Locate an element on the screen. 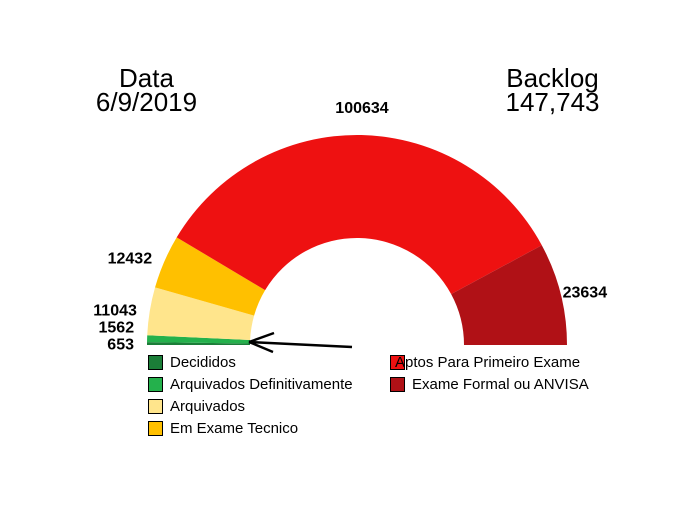 This screenshot has width=688, height=522. legend-label: Decididos is located at coordinates (203, 362).